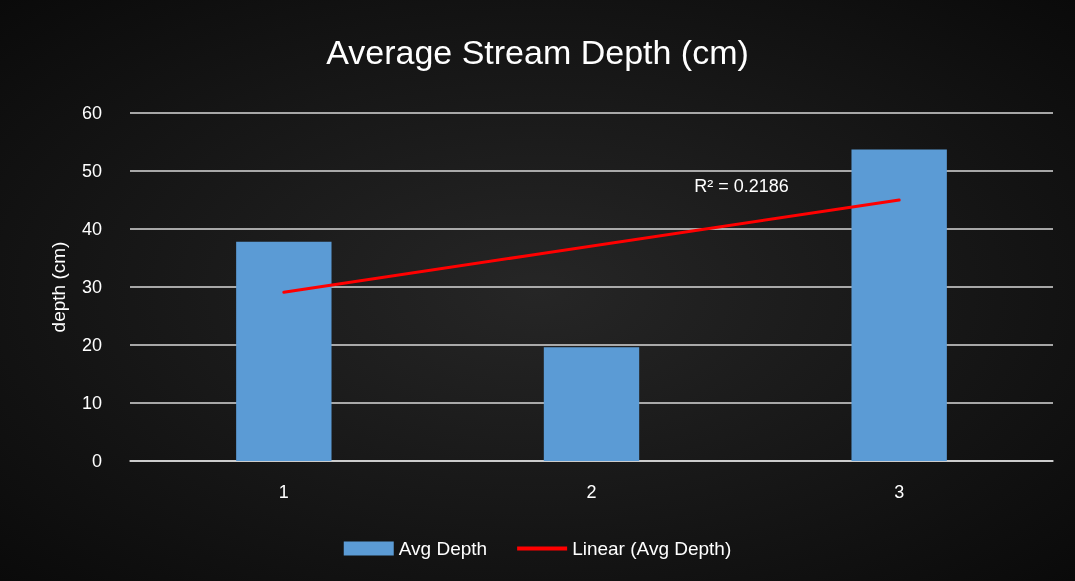 The image size is (1075, 581). I want to click on y-tick-label: 30, so click(91, 287).